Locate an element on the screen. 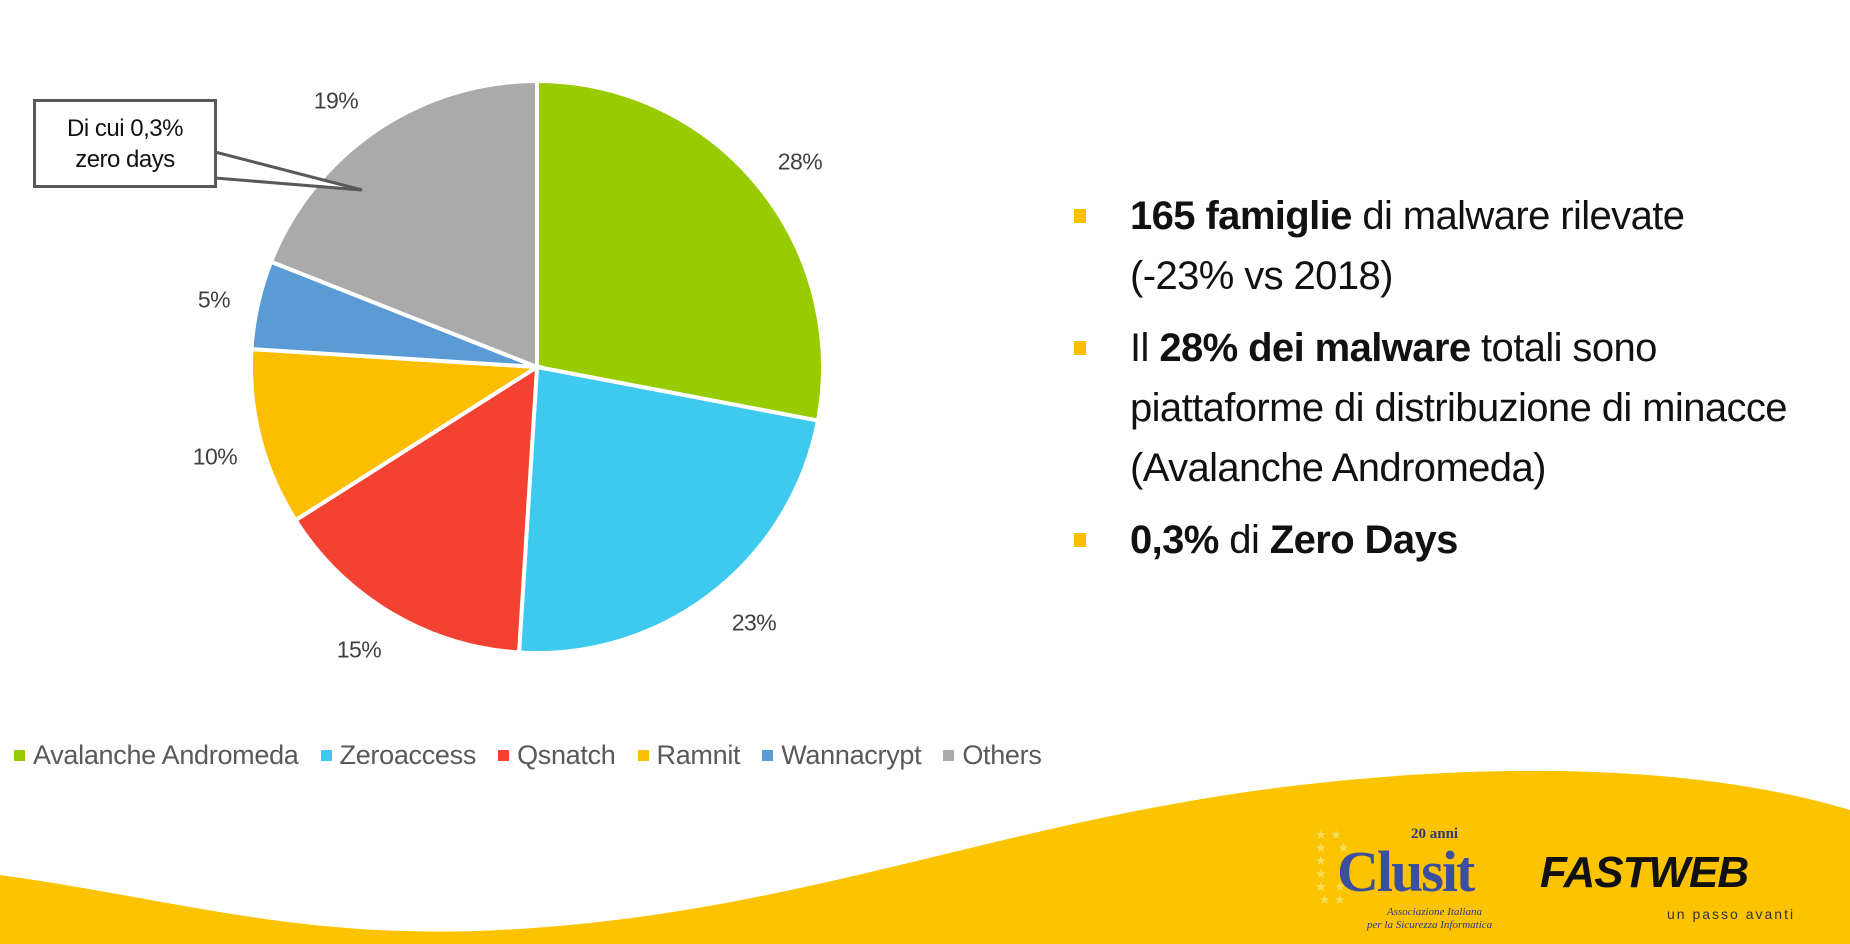  pie-slice-ramnit is located at coordinates (396, 435).